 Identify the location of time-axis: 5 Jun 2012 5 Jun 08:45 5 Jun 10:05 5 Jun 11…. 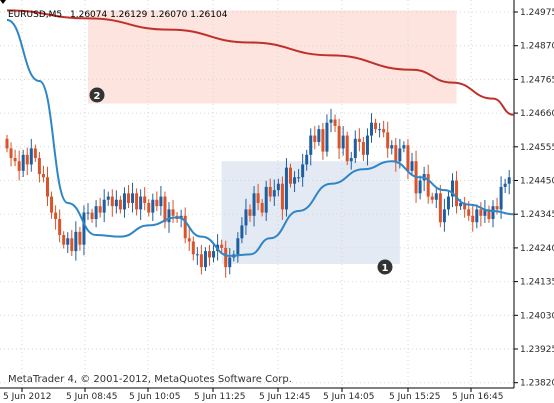
(253, 395).